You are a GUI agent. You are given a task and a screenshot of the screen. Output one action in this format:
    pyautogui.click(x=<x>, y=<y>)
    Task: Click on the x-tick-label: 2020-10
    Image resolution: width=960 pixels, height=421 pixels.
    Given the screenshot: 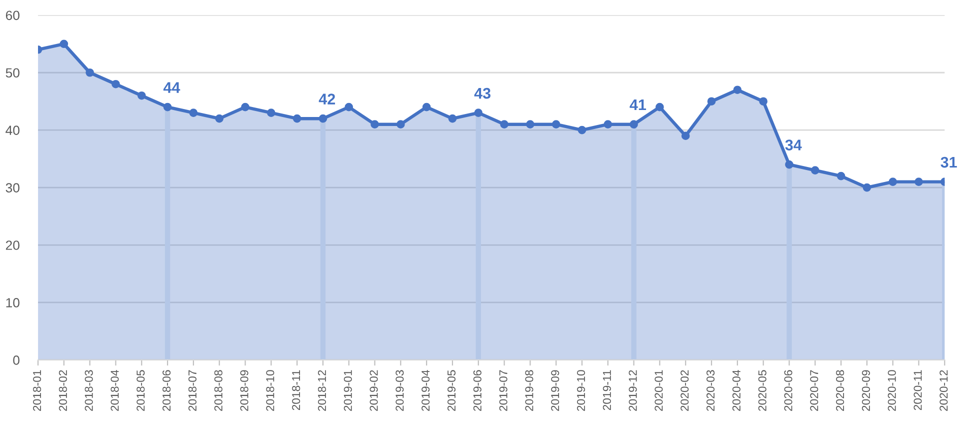 What is the action you would take?
    pyautogui.click(x=892, y=390)
    